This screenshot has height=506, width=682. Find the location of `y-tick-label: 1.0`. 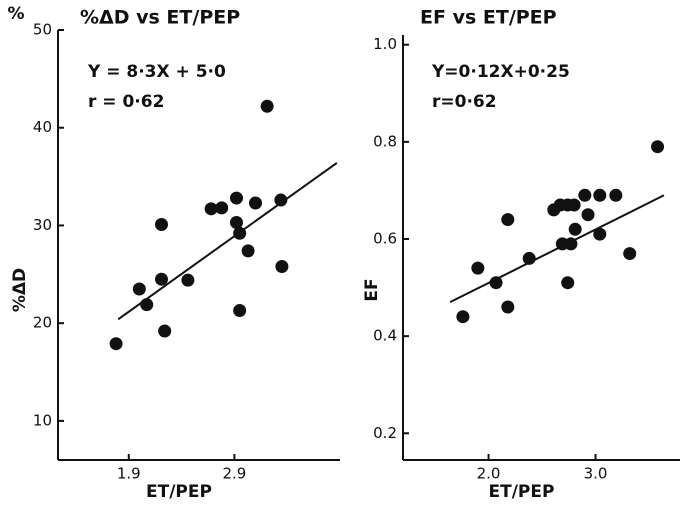

y-tick-label: 1.0 is located at coordinates (385, 44).